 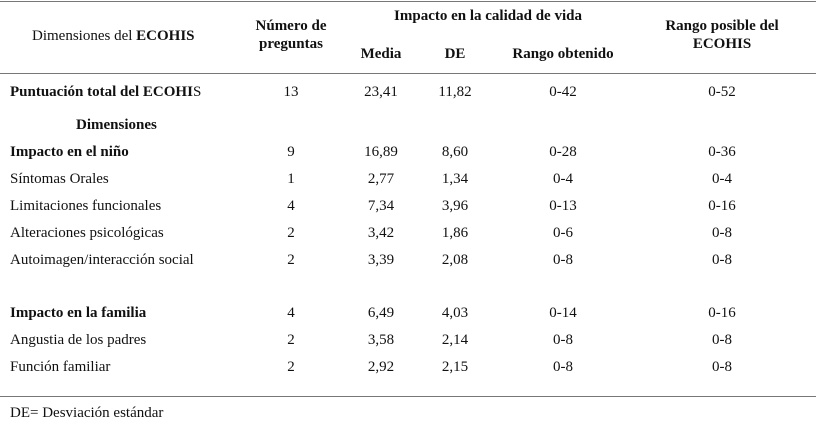 What do you see at coordinates (381, 152) in the screenshot?
I see `table-row-media: 16,89` at bounding box center [381, 152].